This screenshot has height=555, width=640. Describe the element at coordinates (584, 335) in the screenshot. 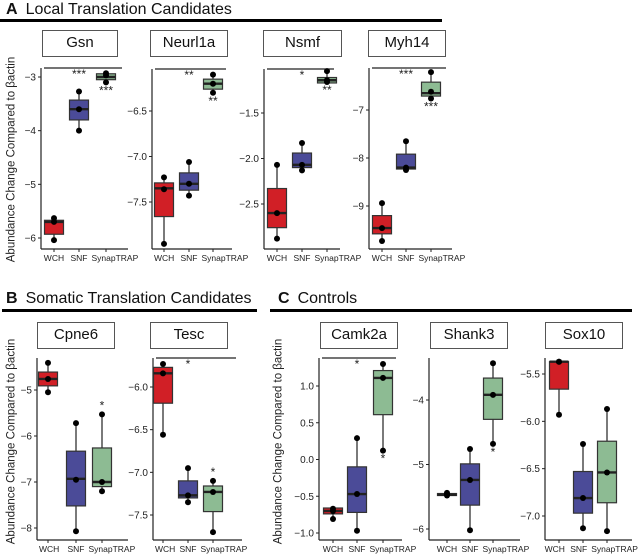

I see `facet-strip-sox10: Sox10` at that location.